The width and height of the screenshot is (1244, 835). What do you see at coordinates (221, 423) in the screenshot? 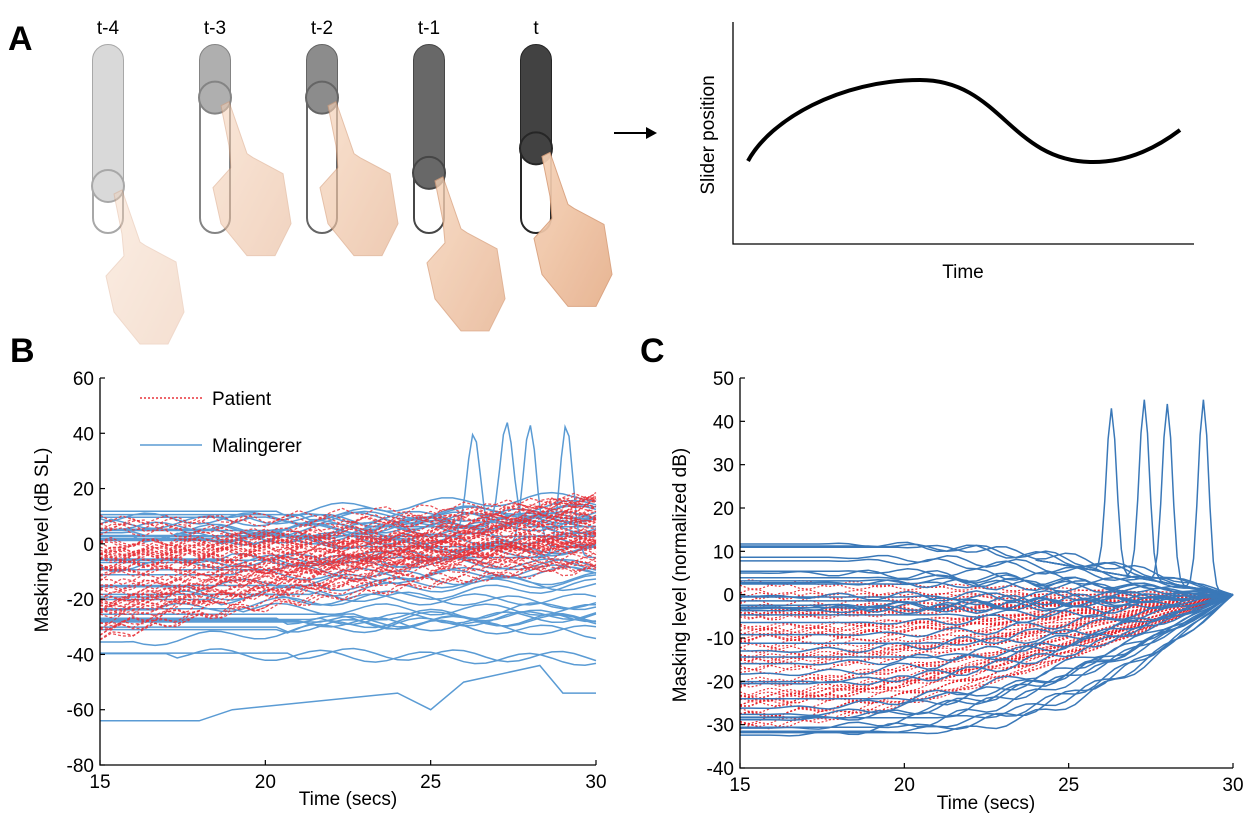
I see `chart-b-legend: Patient Malingerer` at bounding box center [221, 423].